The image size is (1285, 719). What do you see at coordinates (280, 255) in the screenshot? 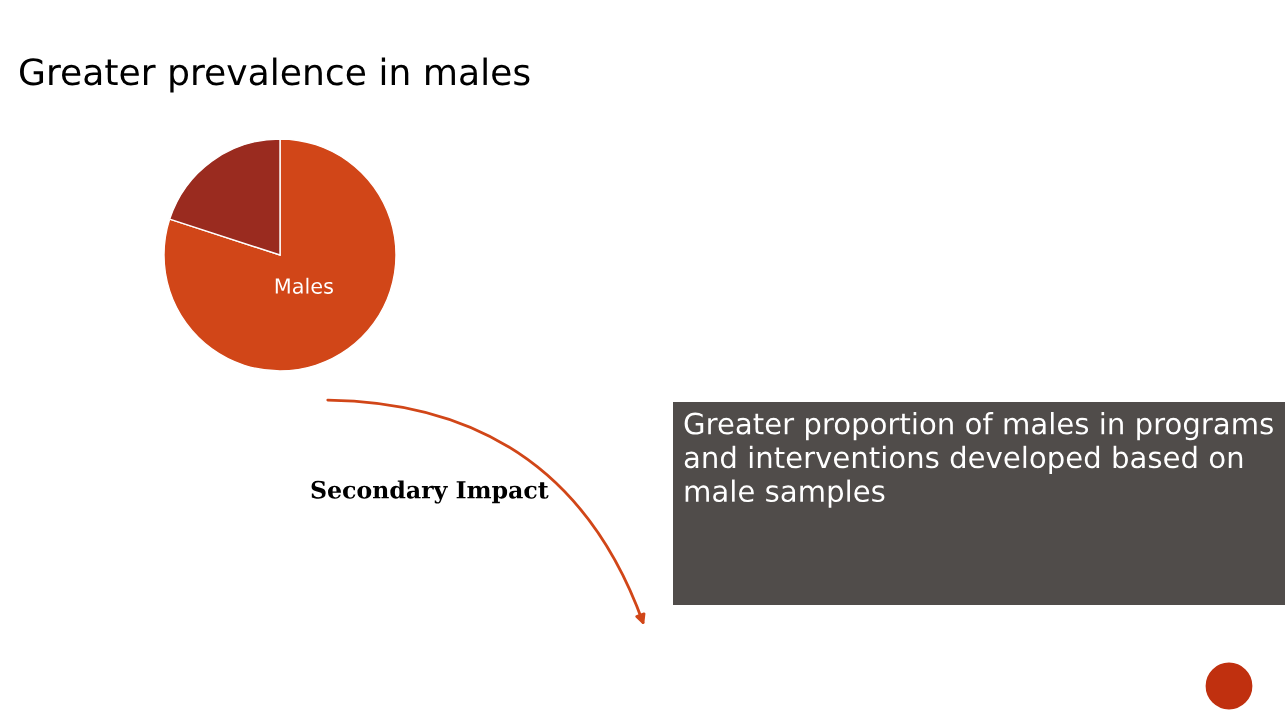
I see `pie-slice` at bounding box center [280, 255].